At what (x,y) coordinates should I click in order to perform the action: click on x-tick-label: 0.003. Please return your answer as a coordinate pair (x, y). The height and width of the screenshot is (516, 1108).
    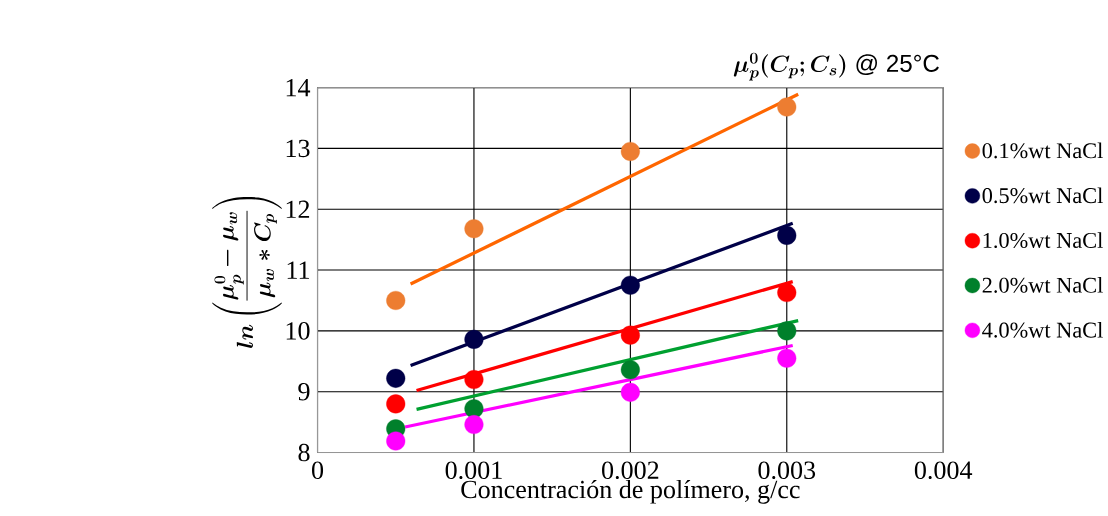
    Looking at the image, I should click on (787, 470).